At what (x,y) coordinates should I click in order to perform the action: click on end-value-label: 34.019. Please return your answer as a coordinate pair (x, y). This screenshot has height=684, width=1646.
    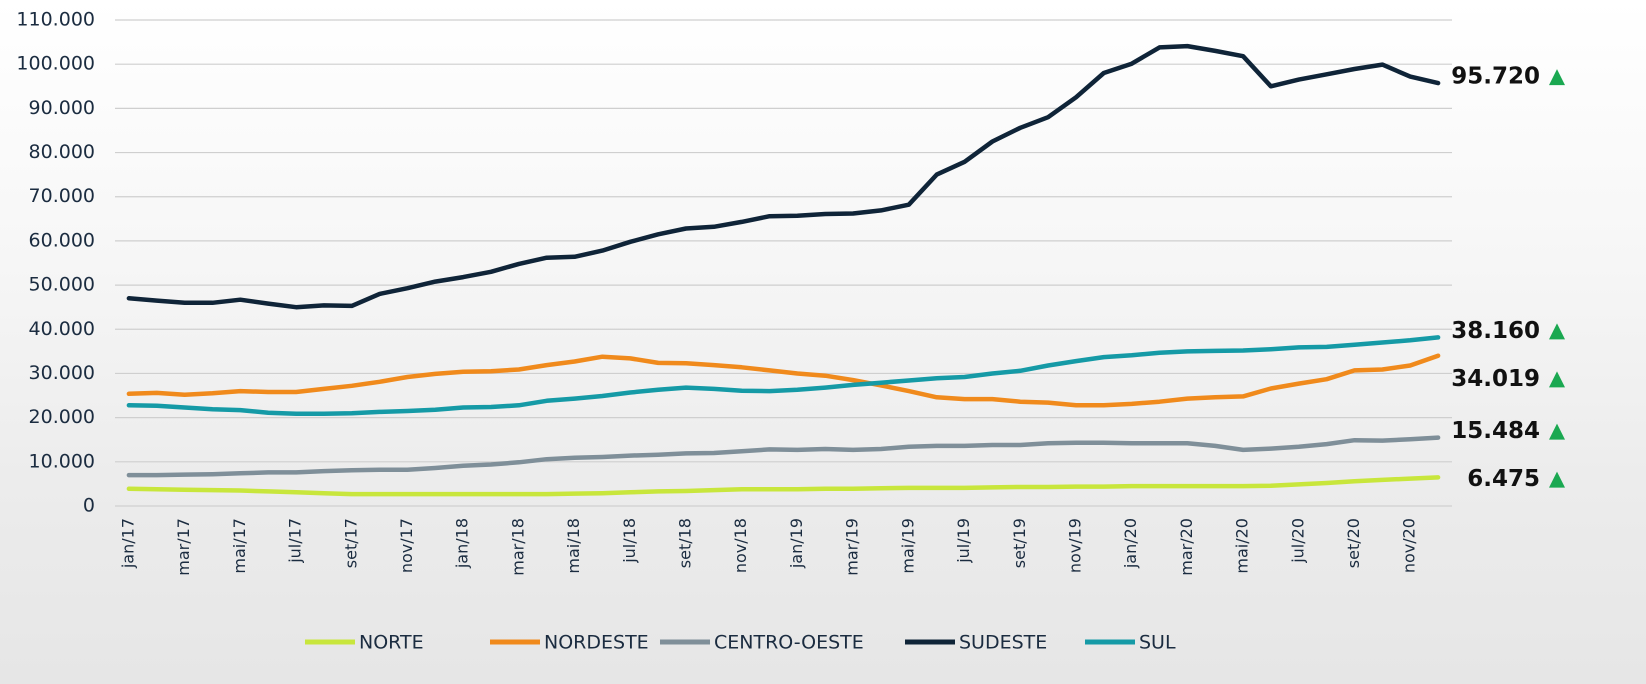
    Looking at the image, I should click on (1495, 379).